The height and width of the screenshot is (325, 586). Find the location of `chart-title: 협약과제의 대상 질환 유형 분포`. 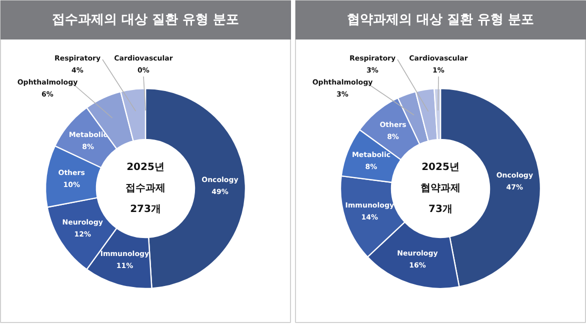

chart-title: 협약과제의 대상 질환 유형 분포 is located at coordinates (440, 20).